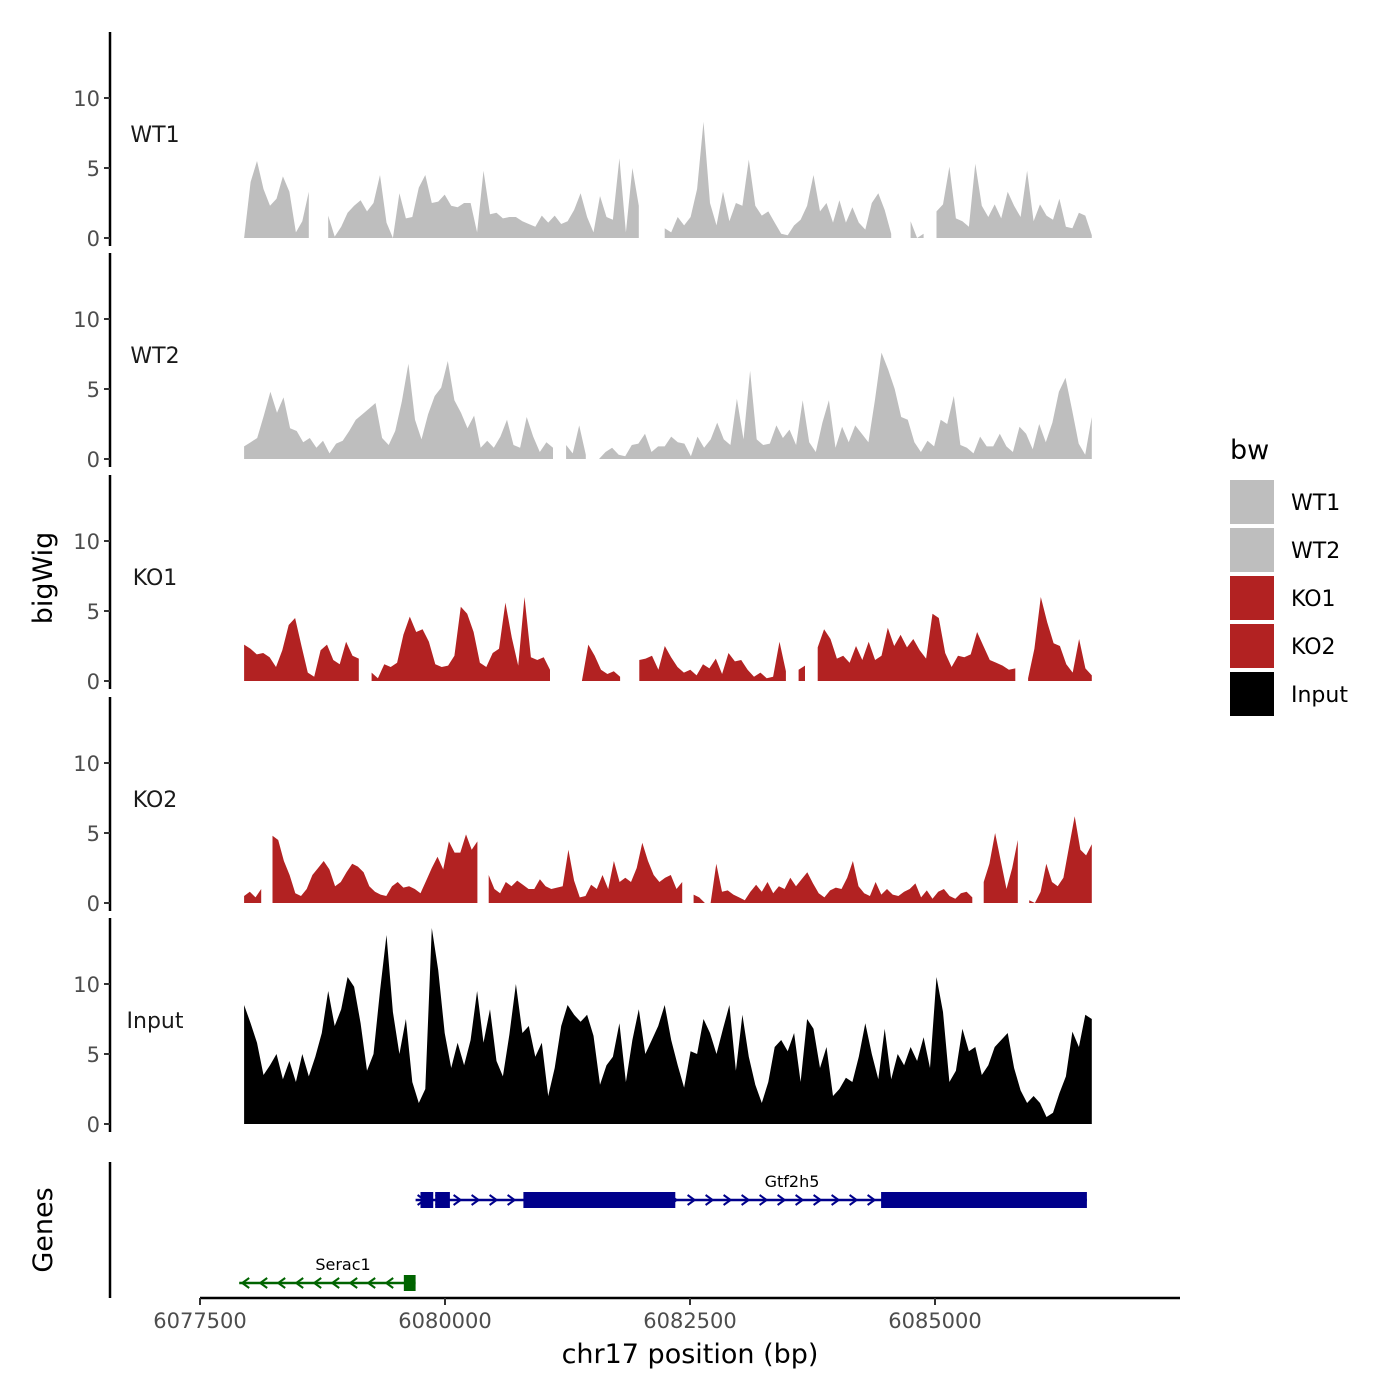  I want to click on legend-label: WT2, so click(1315, 551).